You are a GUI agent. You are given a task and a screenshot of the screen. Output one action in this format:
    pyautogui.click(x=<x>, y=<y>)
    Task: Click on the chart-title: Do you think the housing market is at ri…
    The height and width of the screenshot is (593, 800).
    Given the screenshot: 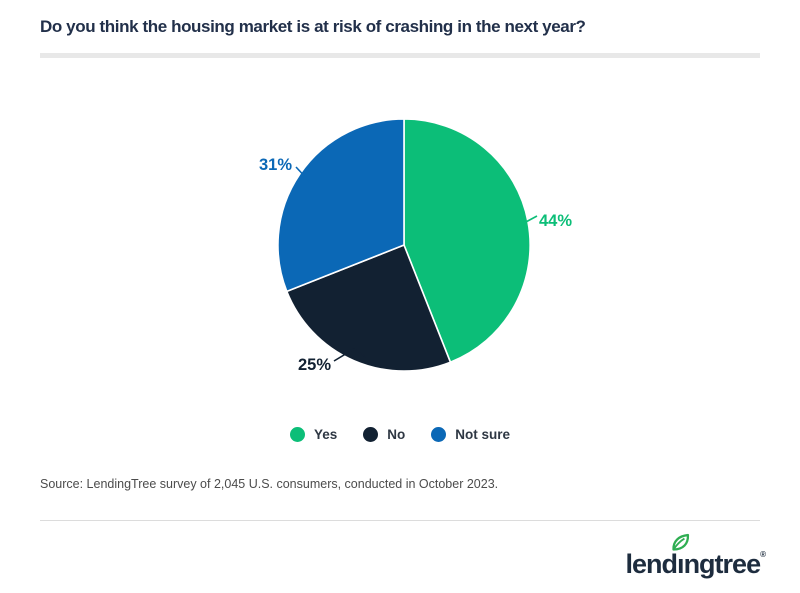 What is the action you would take?
    pyautogui.click(x=313, y=26)
    